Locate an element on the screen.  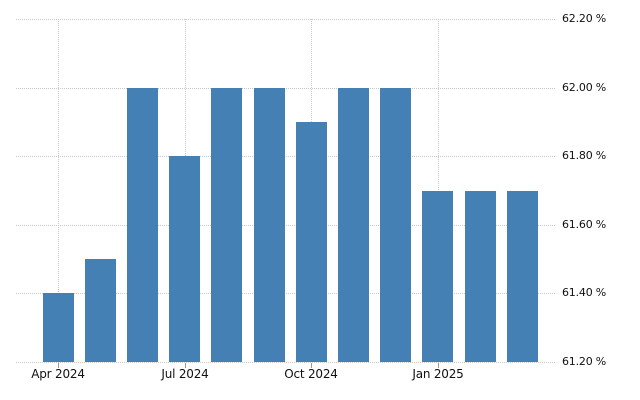
y-axis-tick-label: 61.20 % is located at coordinates (584, 361).